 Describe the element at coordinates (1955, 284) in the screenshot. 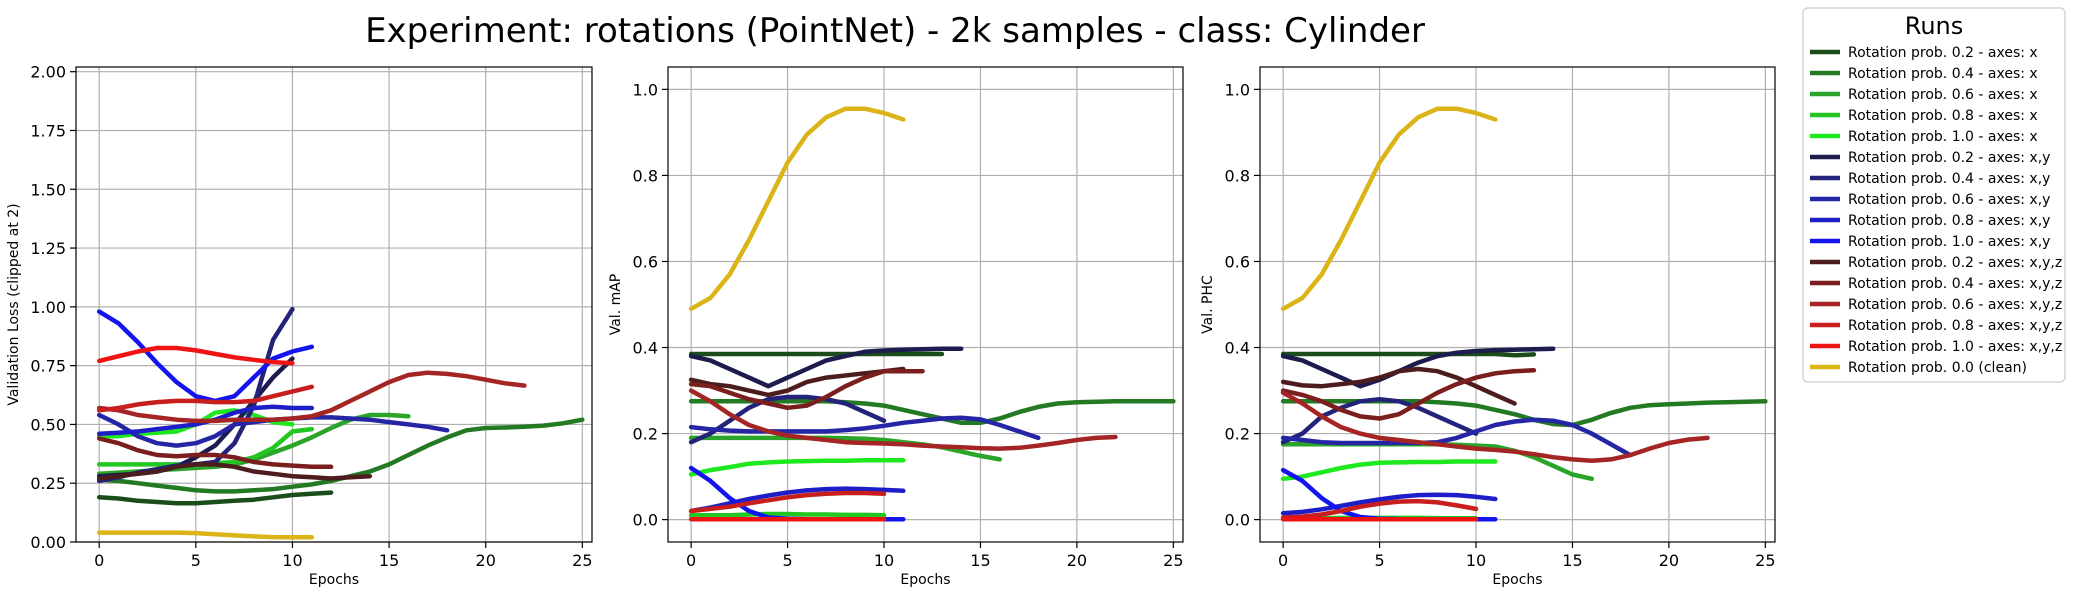

I see `legend-label: Rotation prob. 0.4 - axes: x,y,z` at that location.